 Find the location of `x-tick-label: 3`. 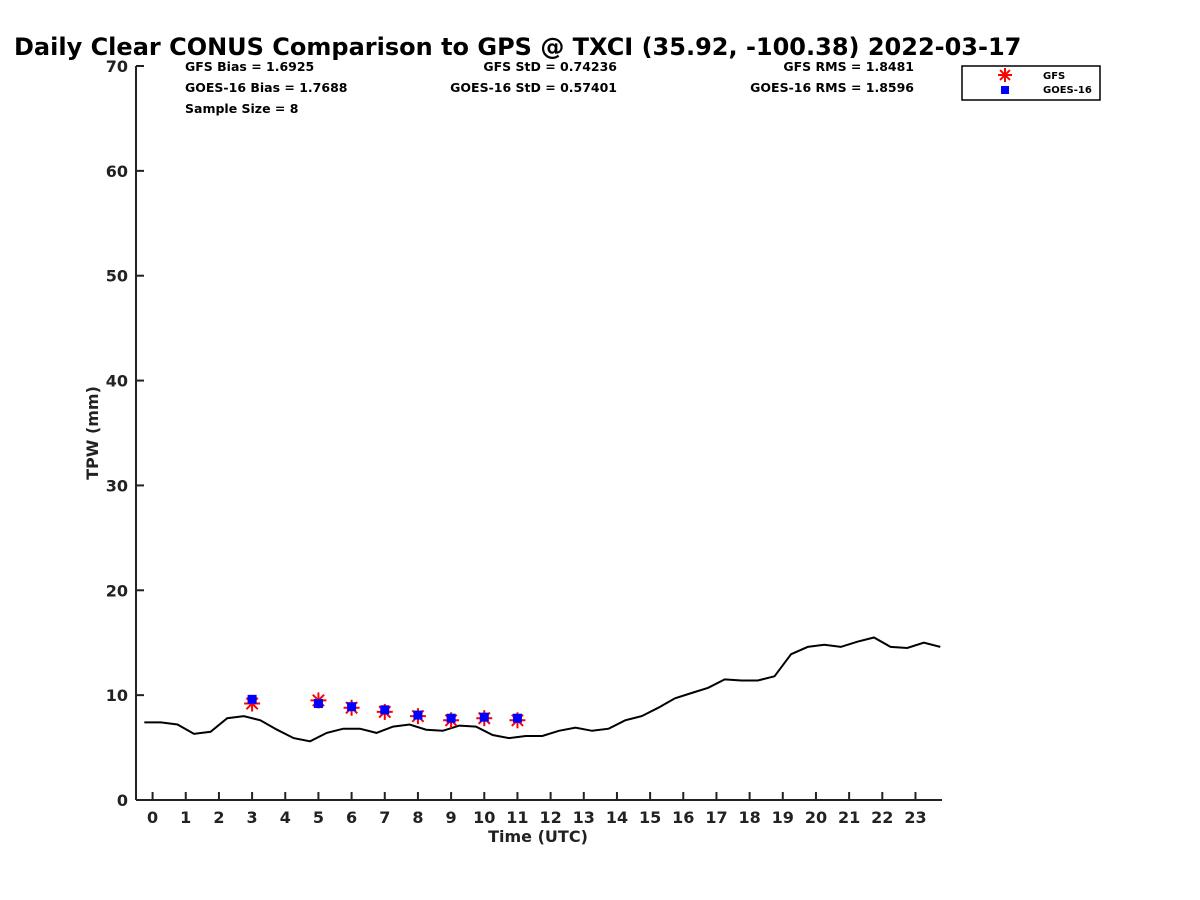

x-tick-label: 3 is located at coordinates (252, 817).